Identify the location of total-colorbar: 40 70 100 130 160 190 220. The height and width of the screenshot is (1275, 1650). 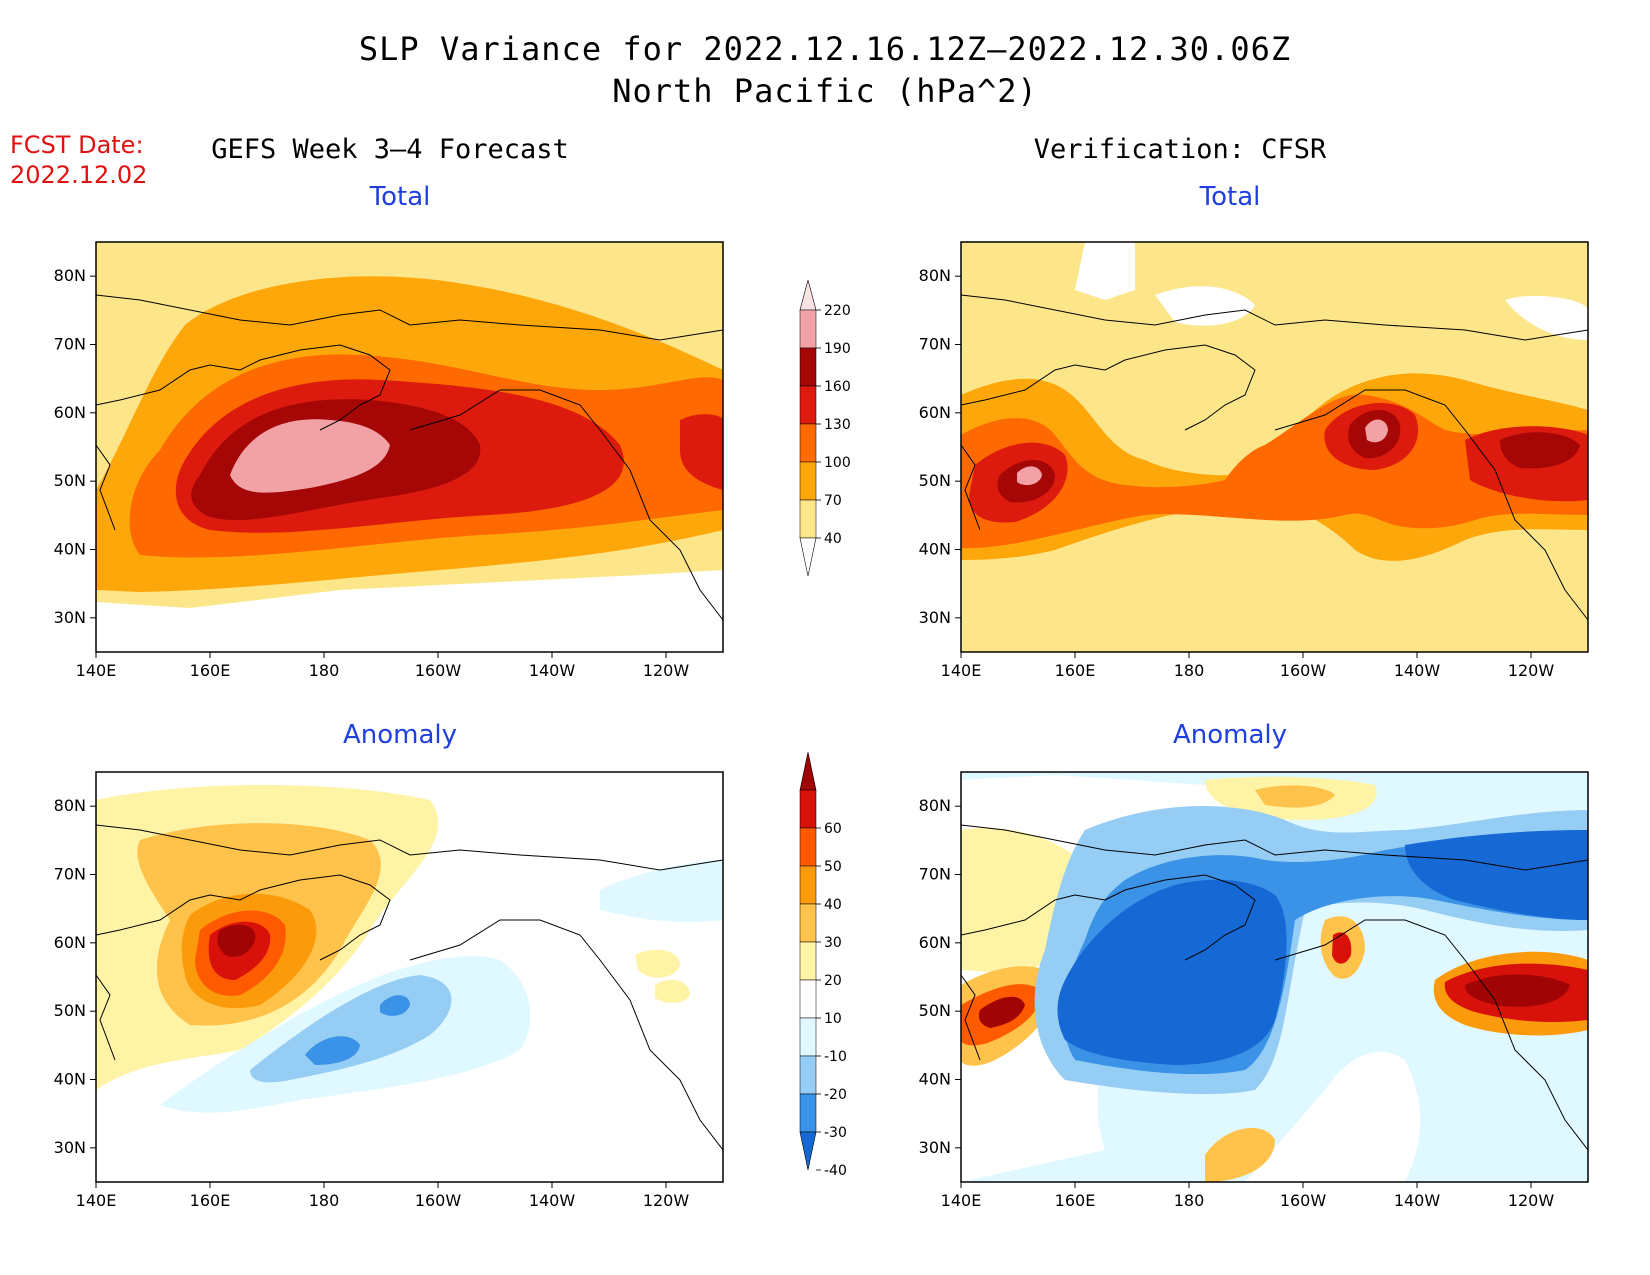
(825, 428).